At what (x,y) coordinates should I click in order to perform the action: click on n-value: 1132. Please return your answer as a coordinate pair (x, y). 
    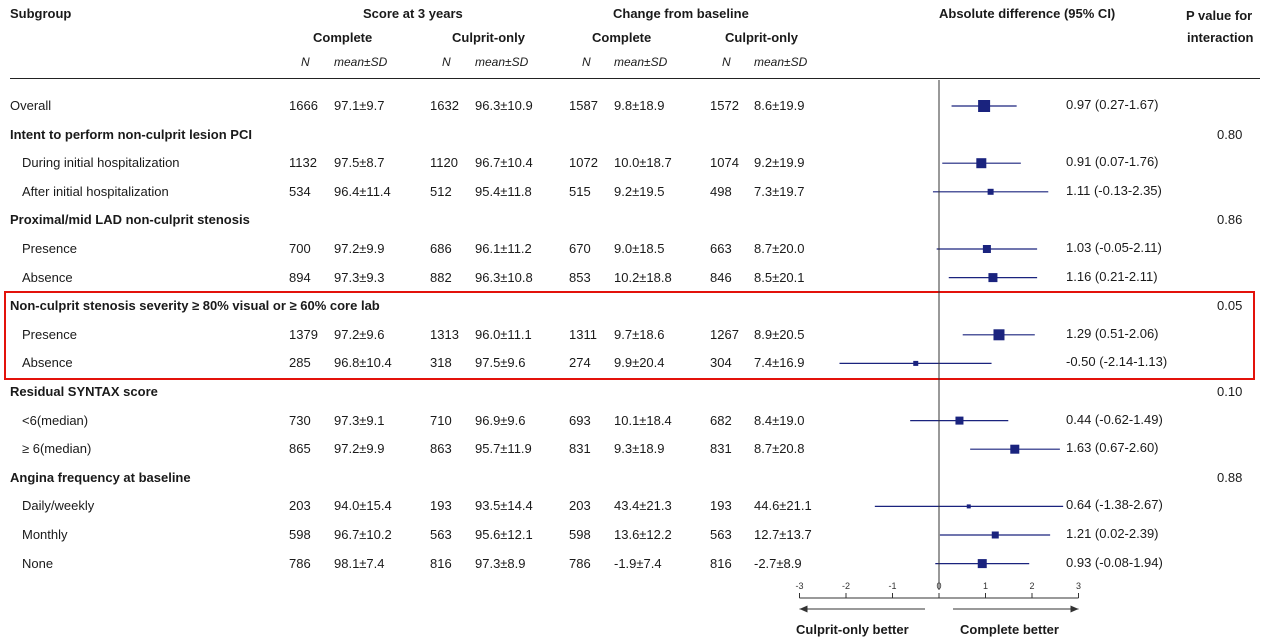
    Looking at the image, I should click on (303, 163).